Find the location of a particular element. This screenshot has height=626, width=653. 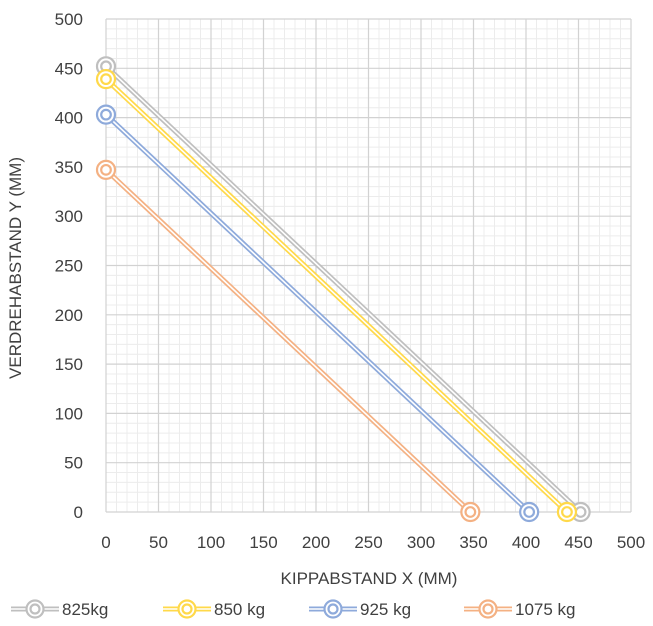

x-tick-label: 400 is located at coordinates (526, 542).